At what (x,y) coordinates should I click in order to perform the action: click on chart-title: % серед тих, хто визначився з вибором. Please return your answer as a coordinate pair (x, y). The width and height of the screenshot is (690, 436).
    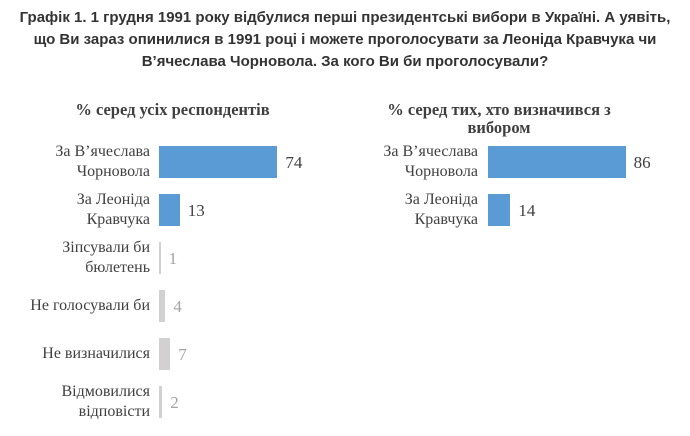
    Looking at the image, I should click on (499, 118).